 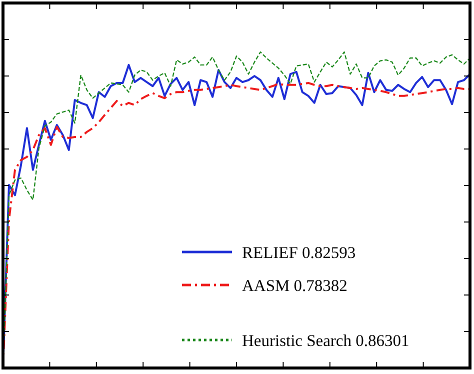 I want to click on legend-label: AASM 0.78382, so click(x=295, y=285).